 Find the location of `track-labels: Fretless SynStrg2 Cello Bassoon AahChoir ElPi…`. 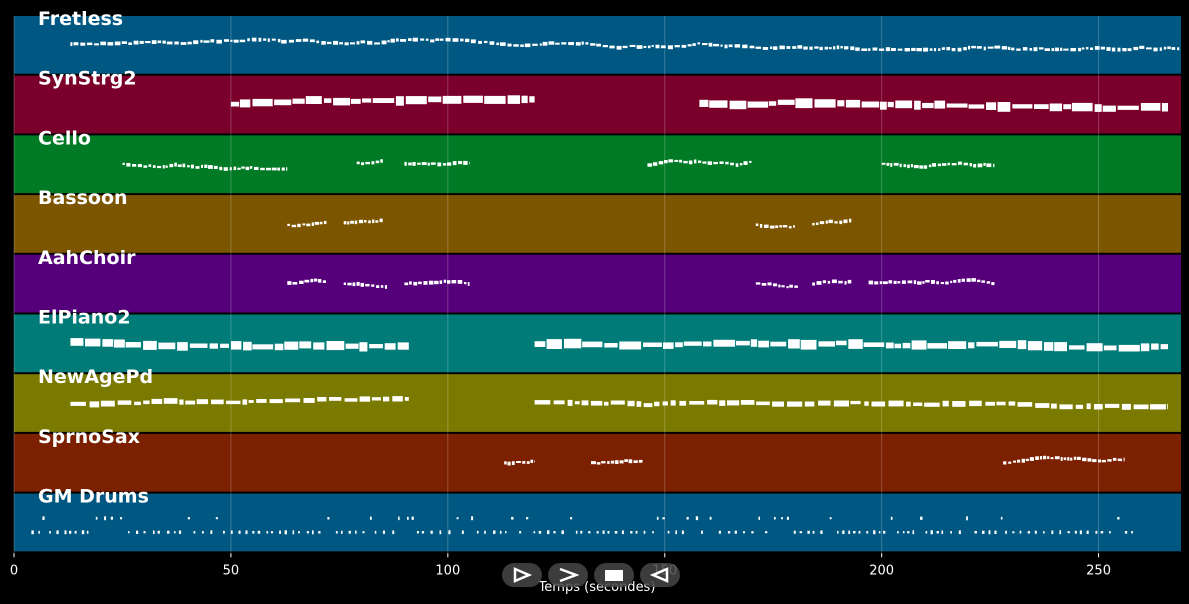

track-labels: Fretless SynStrg2 Cello Bassoon AahChoir ElPi… is located at coordinates (95, 258).